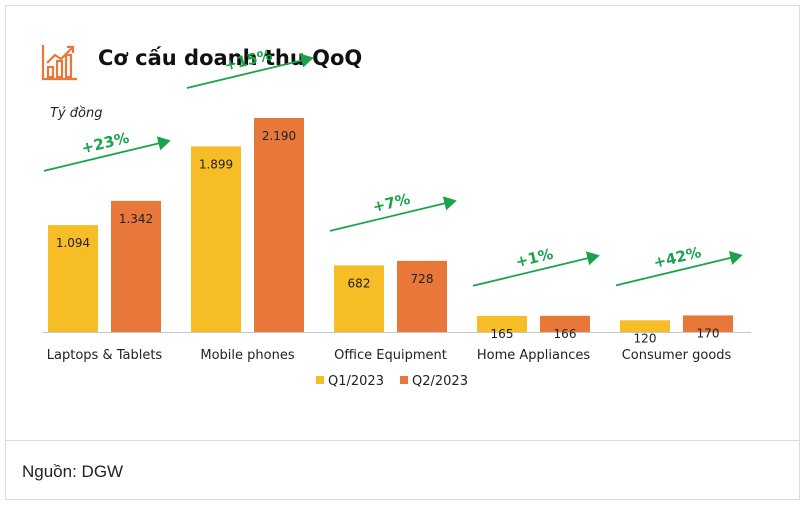 This screenshot has width=806, height=509. Describe the element at coordinates (76, 113) in the screenshot. I see `unit-label: Tỷ đồng` at that location.